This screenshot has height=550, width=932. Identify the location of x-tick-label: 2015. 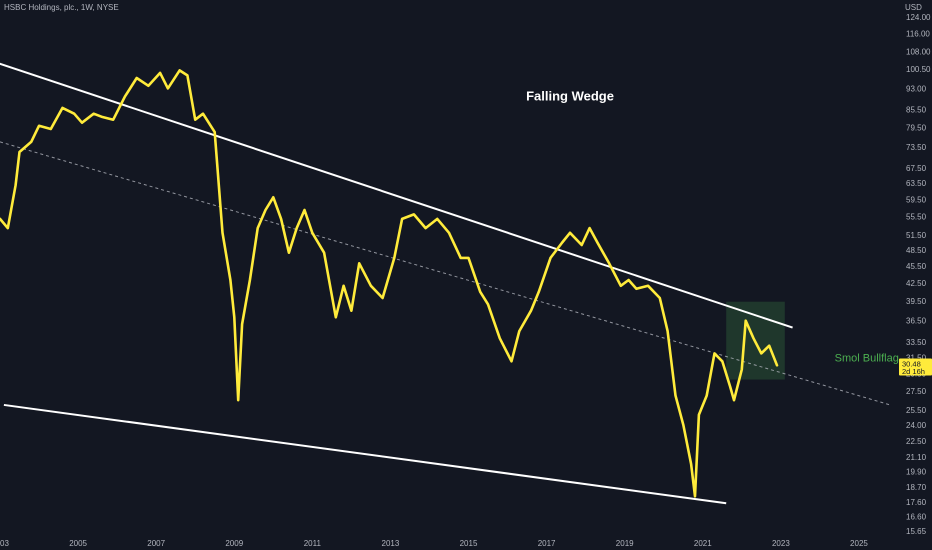
(469, 543).